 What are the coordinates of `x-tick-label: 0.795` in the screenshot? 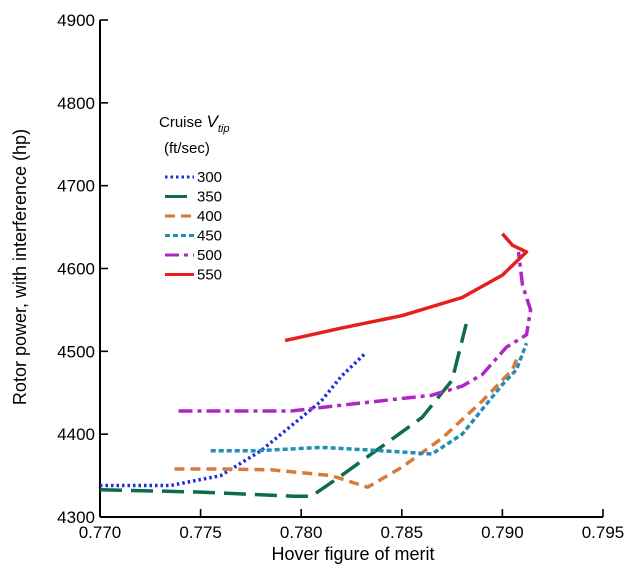 It's located at (603, 532).